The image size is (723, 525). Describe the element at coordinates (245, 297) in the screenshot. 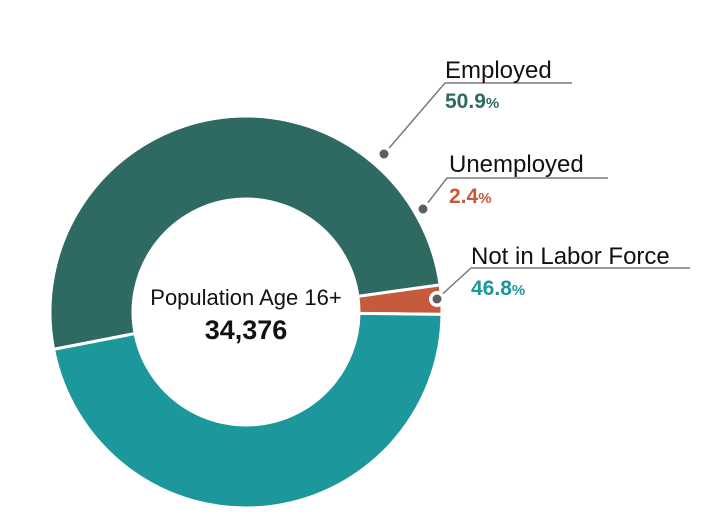

I see `center-title: Population Age 16+` at that location.